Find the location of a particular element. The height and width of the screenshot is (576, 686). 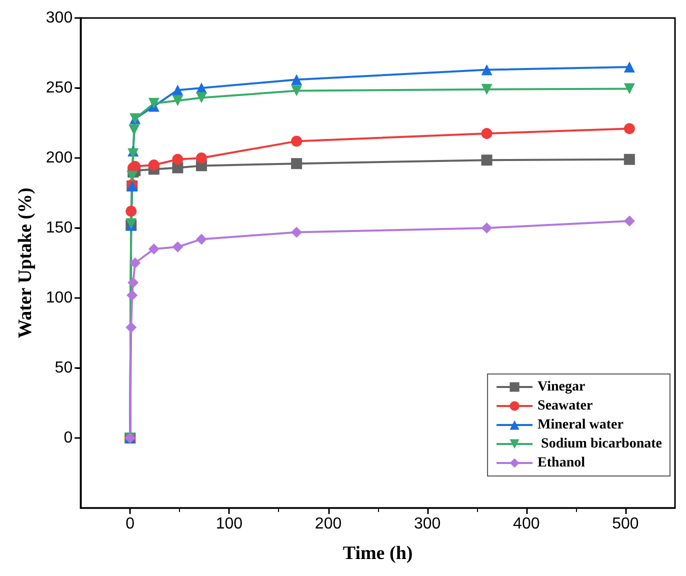

y-tick-label: 0 is located at coordinates (68, 438).